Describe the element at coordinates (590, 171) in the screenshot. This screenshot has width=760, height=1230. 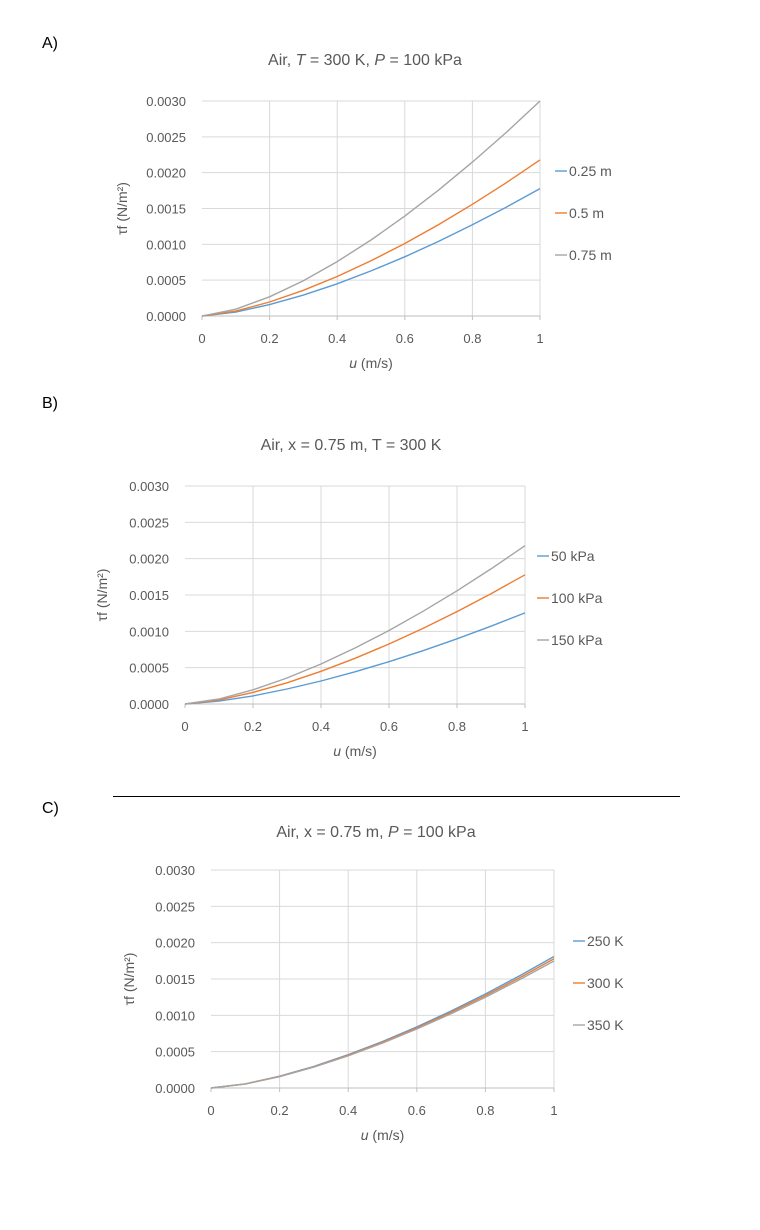
I see `legend-label: 0.25 m` at that location.